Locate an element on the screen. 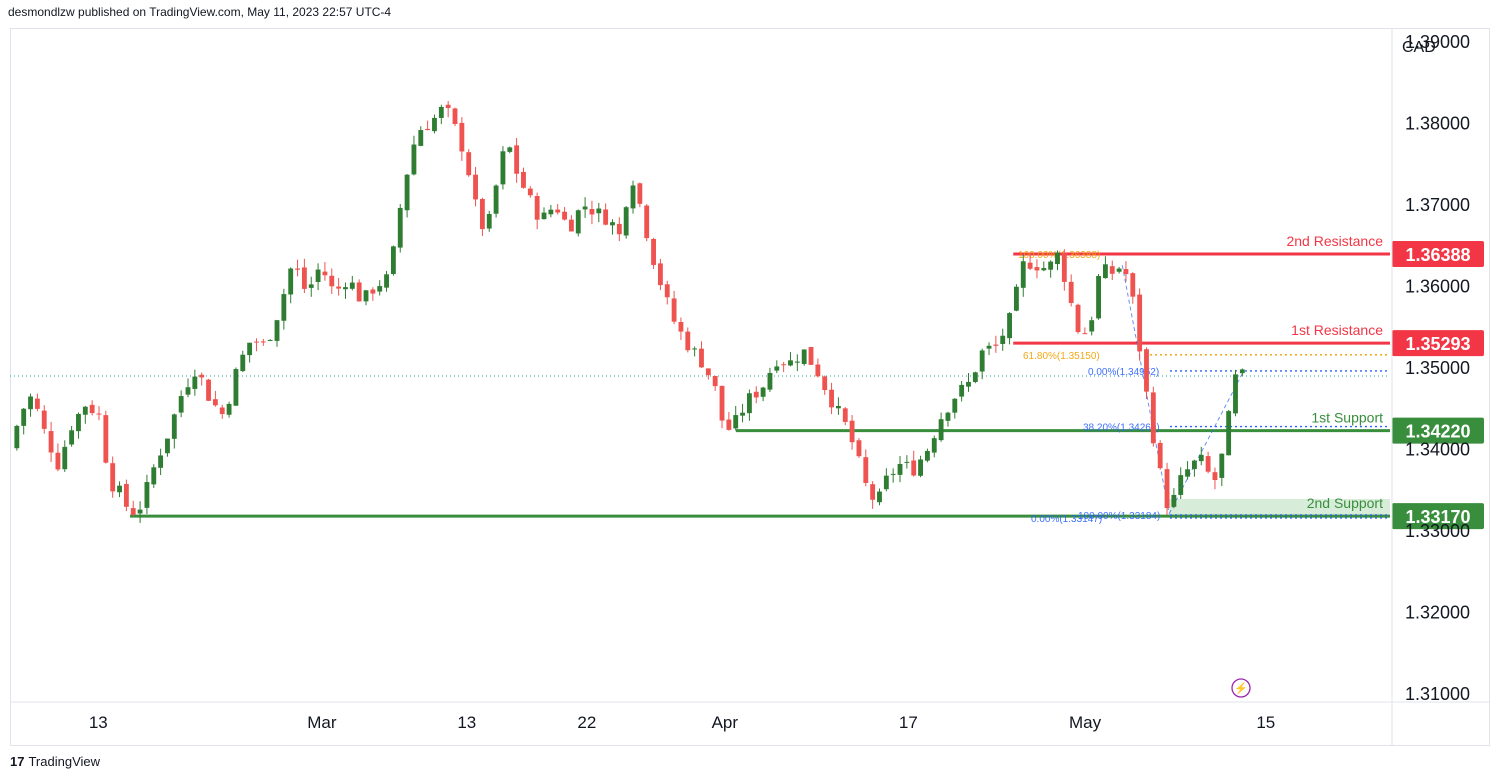 This screenshot has height=780, width=1498. y-tick-label: 1.38000 is located at coordinates (1437, 124).